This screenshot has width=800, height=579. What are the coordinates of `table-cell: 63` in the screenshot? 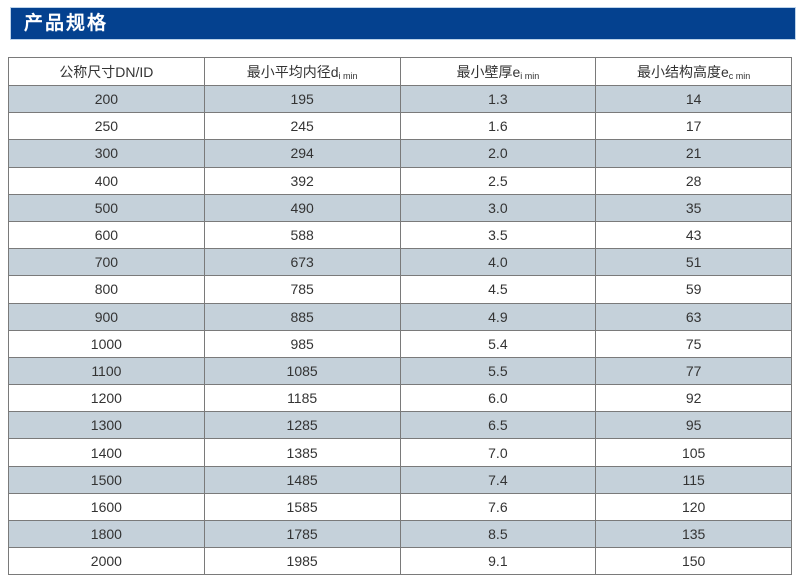 It's located at (693, 316).